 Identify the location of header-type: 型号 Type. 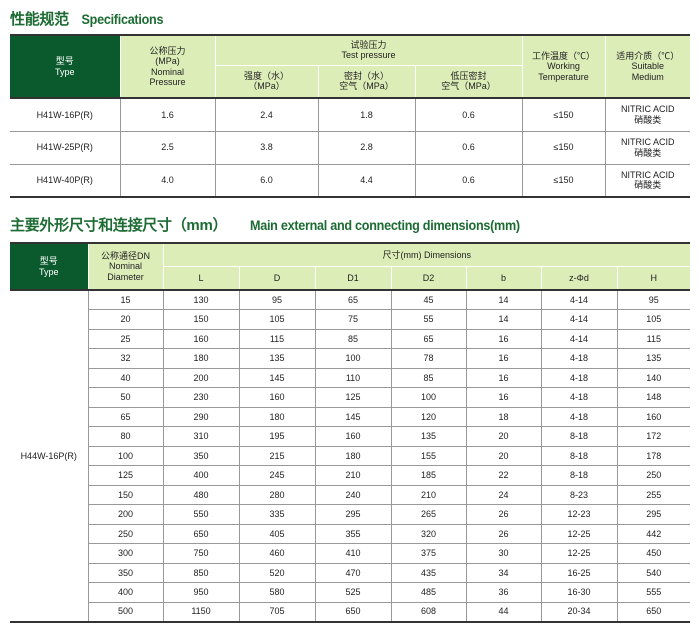
(65, 66).